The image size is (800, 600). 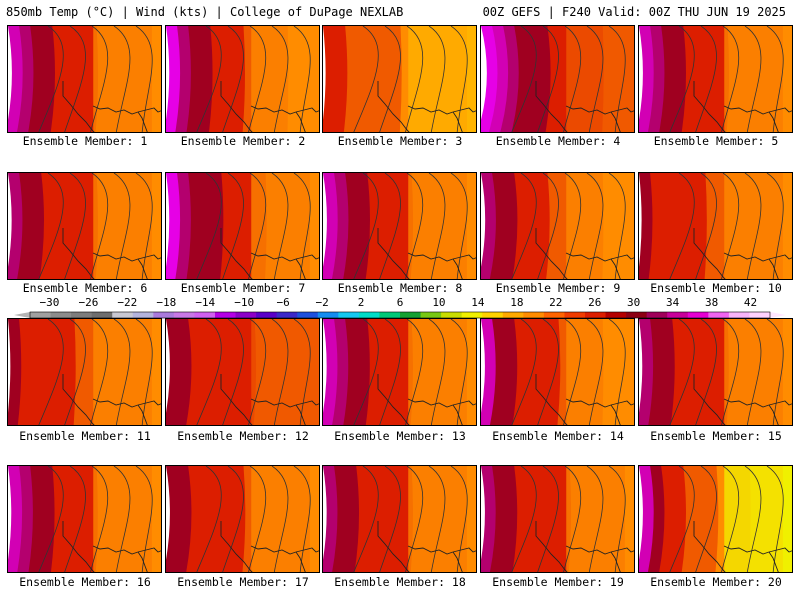 What do you see at coordinates (716, 582) in the screenshot?
I see `ensemble-member-label: Ensemble Member: 20` at bounding box center [716, 582].